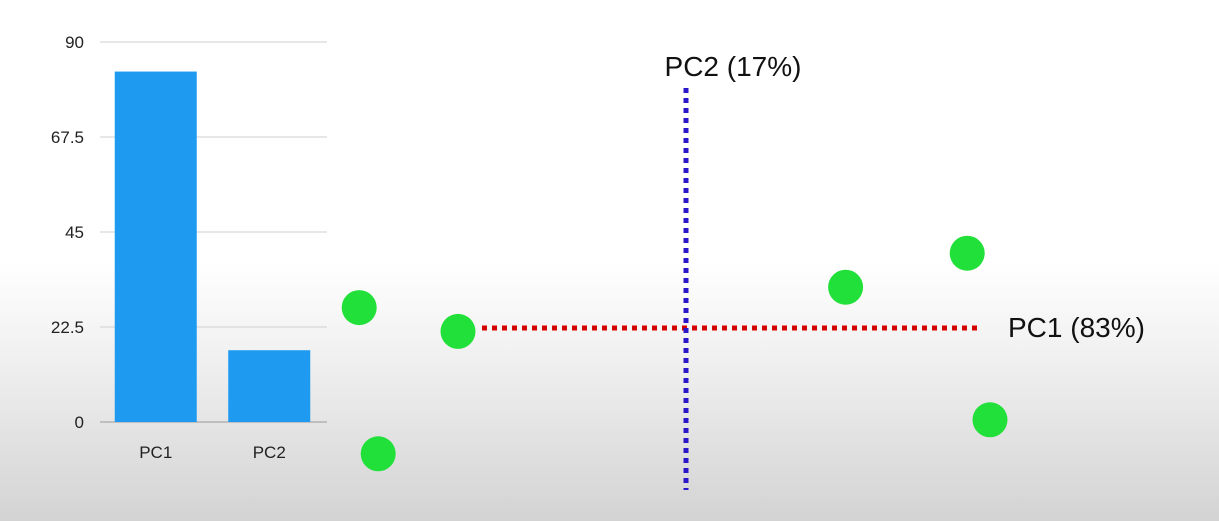 The height and width of the screenshot is (521, 1219). What do you see at coordinates (212, 247) in the screenshot?
I see `bar-bars` at bounding box center [212, 247].